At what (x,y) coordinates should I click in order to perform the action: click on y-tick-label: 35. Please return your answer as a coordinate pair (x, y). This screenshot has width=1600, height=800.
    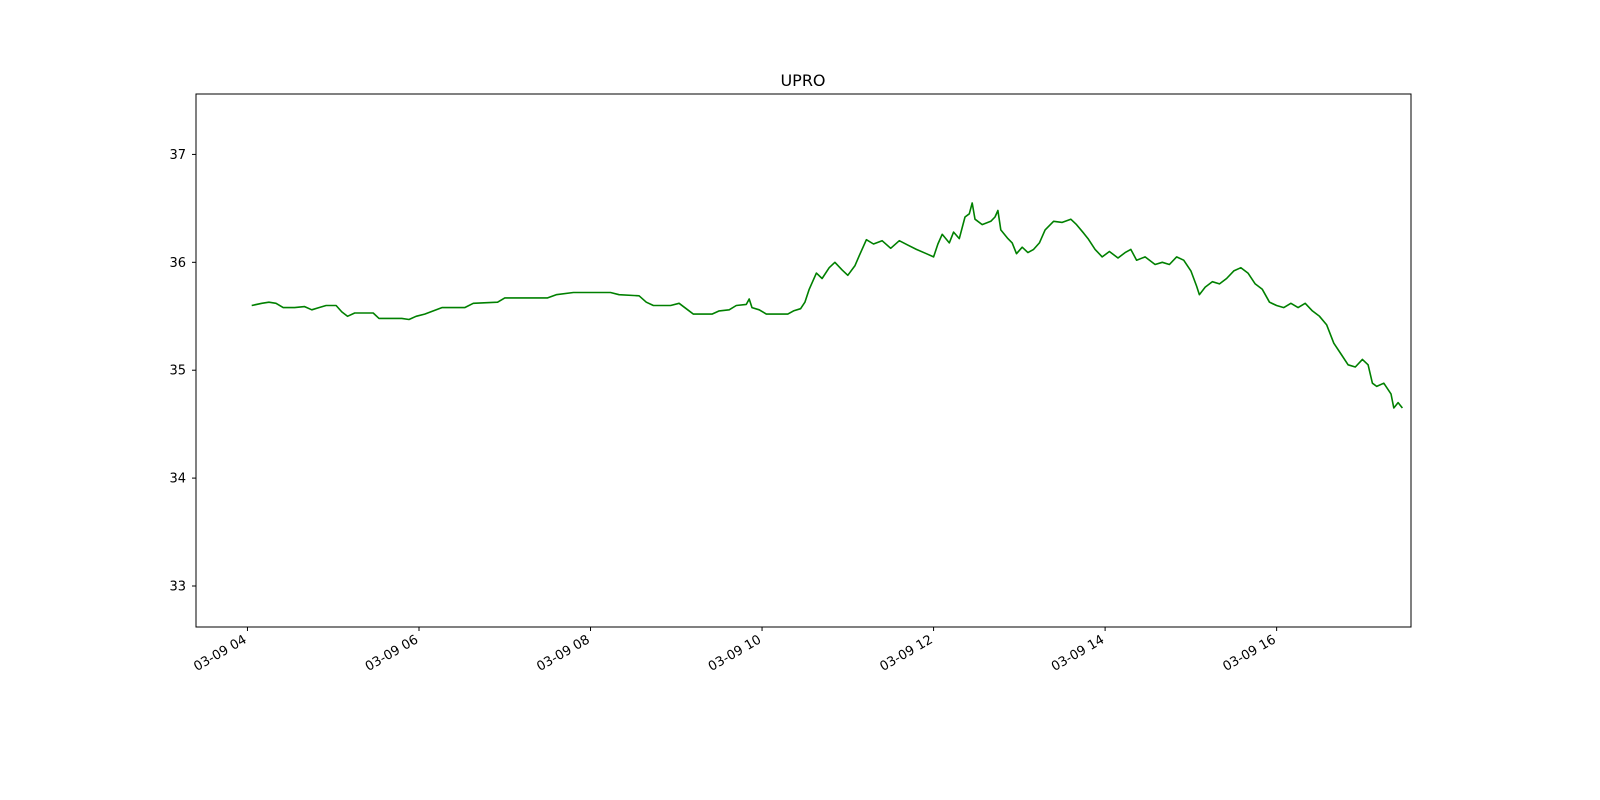
    Looking at the image, I should click on (177, 371).